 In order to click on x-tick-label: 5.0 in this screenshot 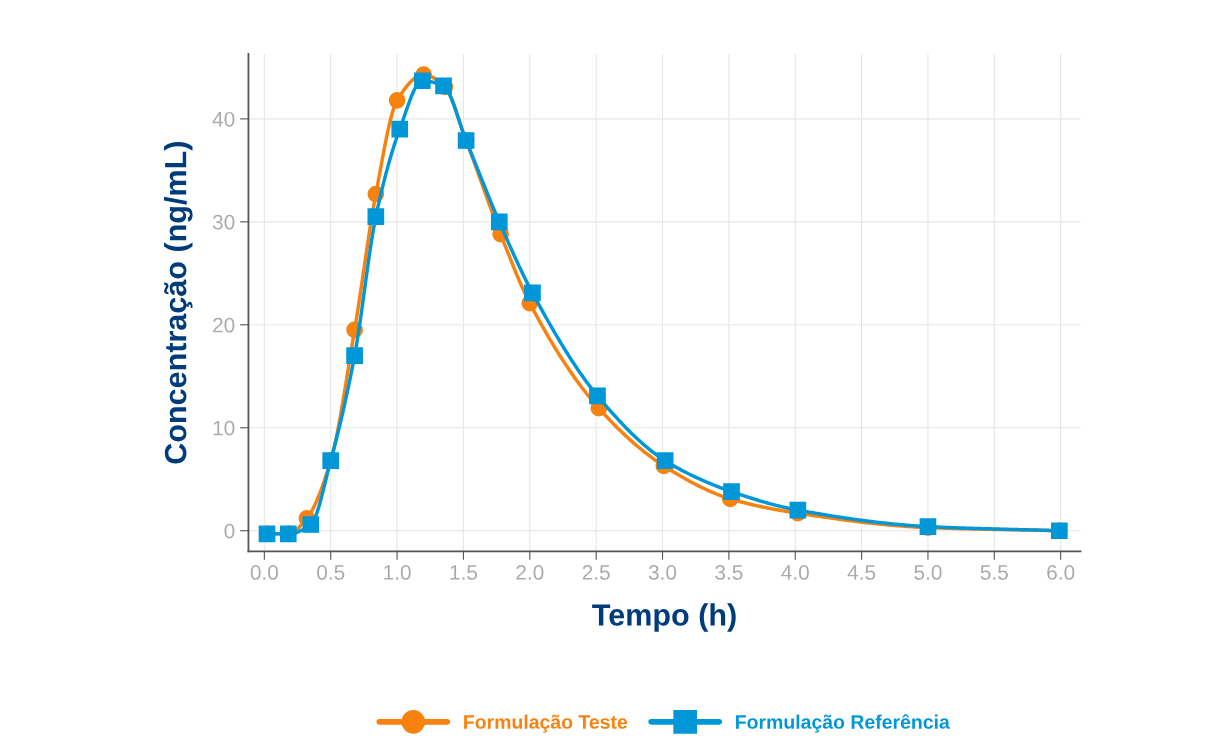, I will do `click(928, 572)`.